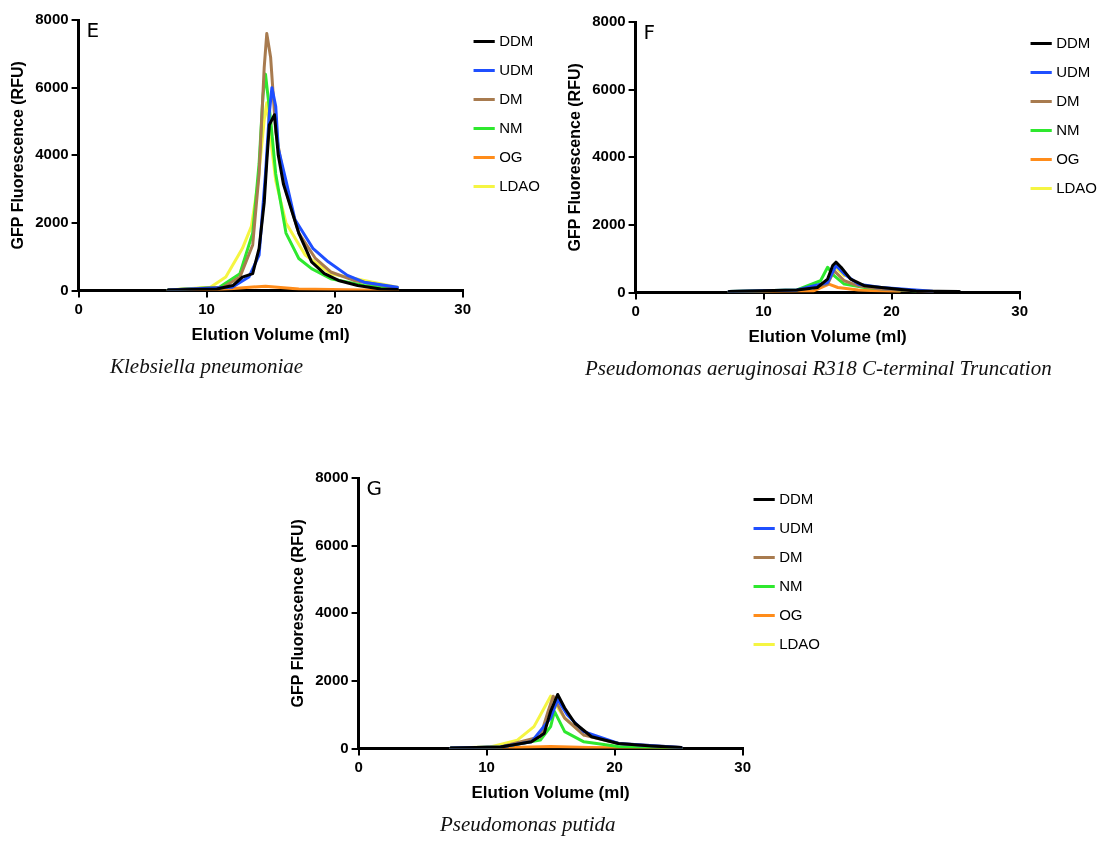 The height and width of the screenshot is (856, 1117). I want to click on text: Pseudomonas putida, so click(528, 824).